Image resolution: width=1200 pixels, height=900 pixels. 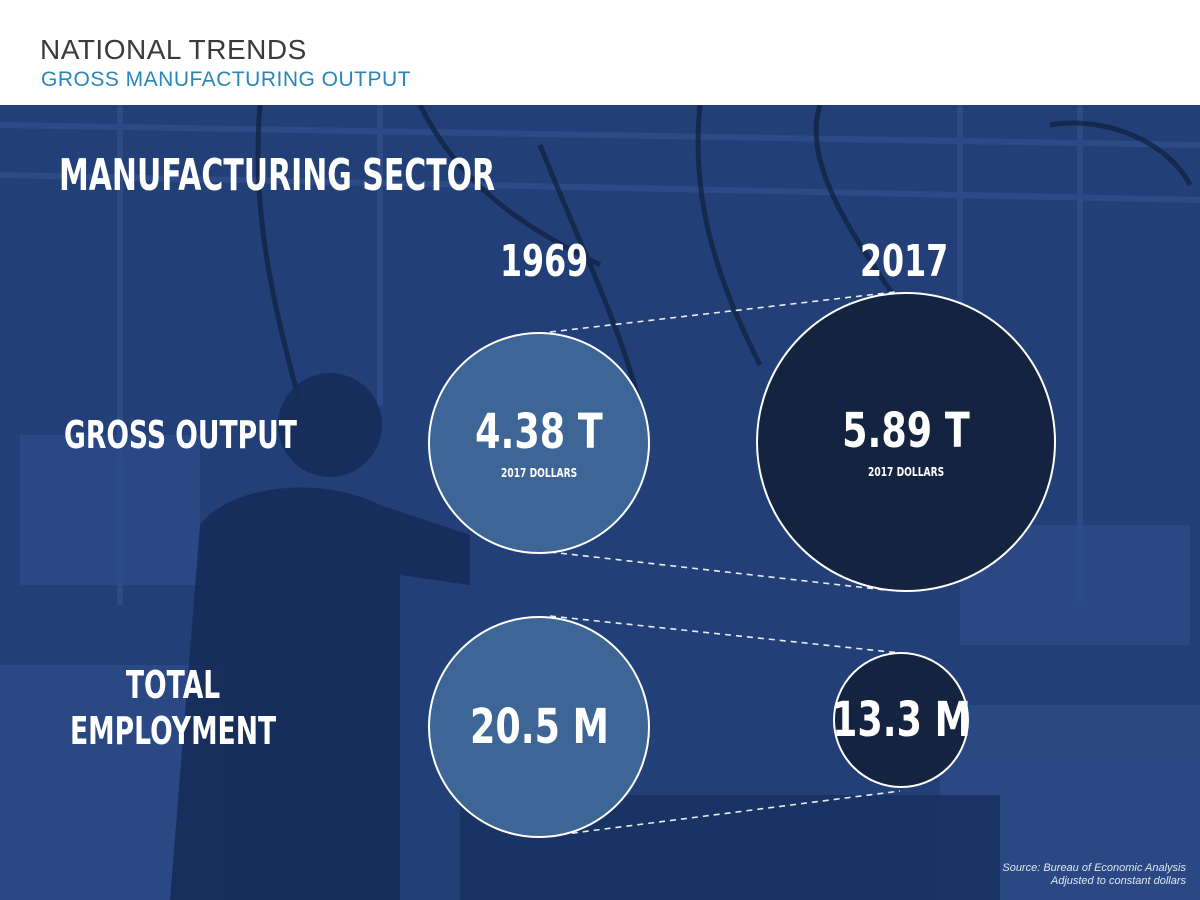 I want to click on page-subtitle: GROSS MANUFACTURING OUTPUT, so click(x=226, y=79).